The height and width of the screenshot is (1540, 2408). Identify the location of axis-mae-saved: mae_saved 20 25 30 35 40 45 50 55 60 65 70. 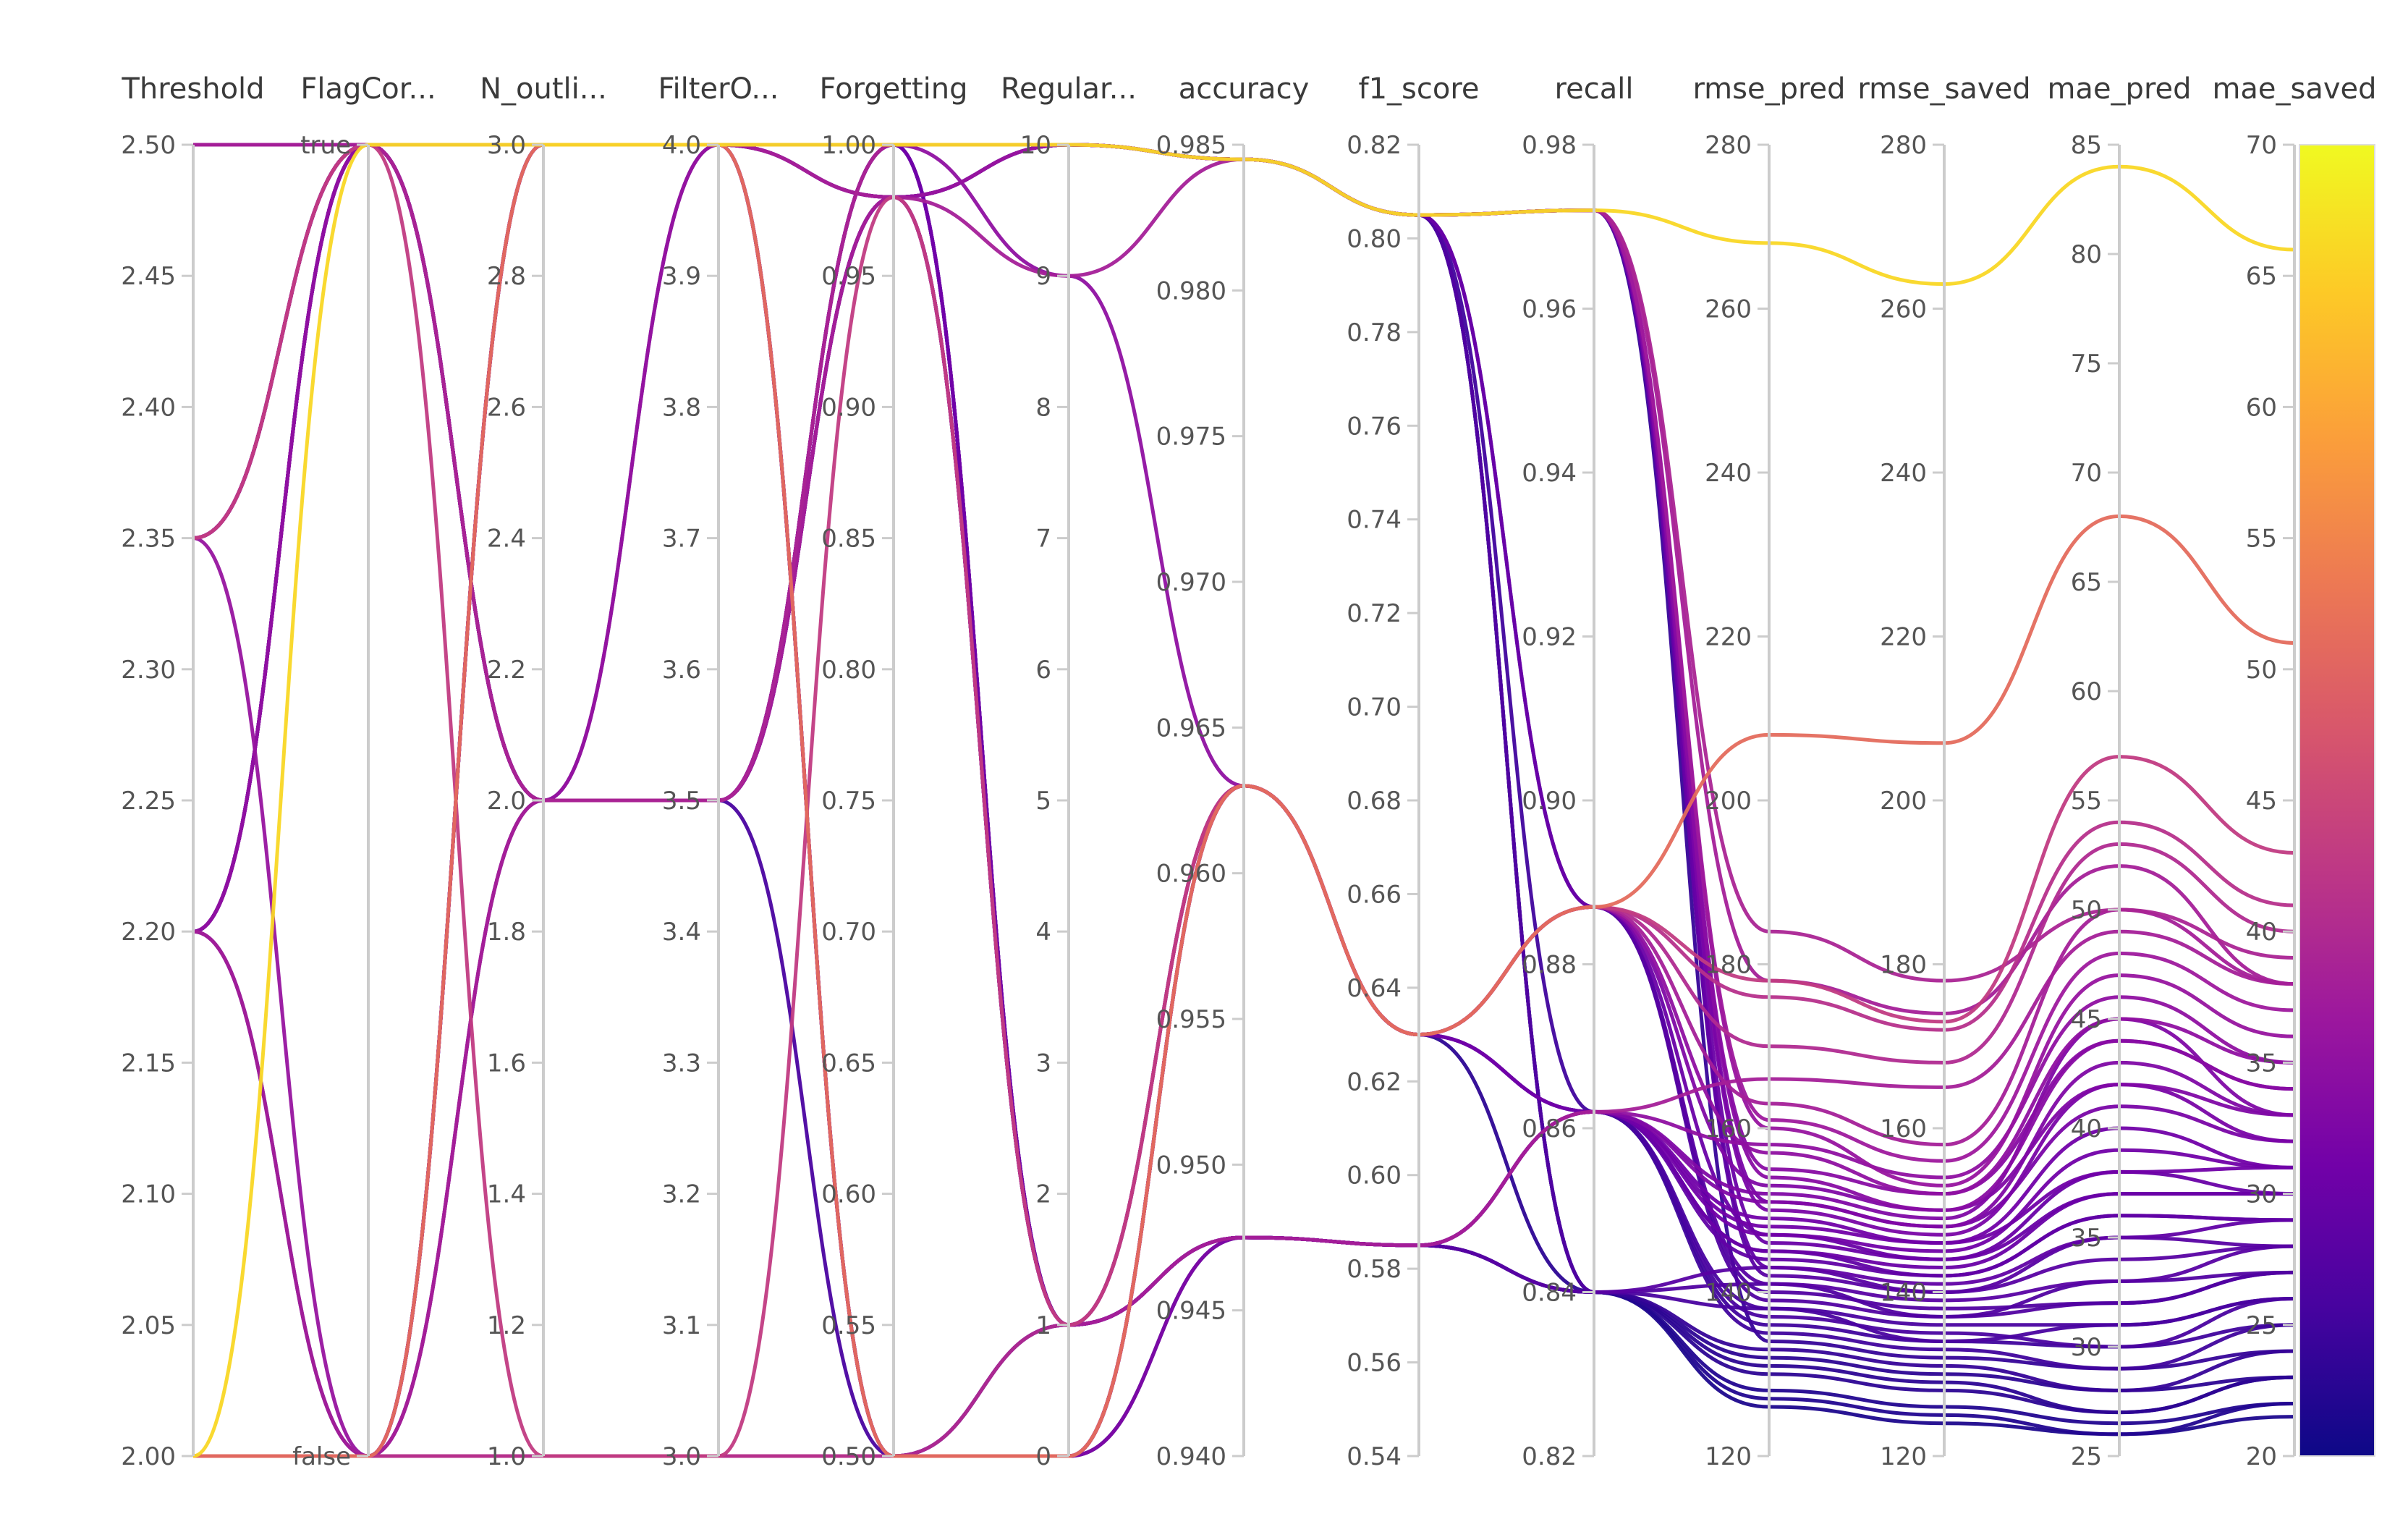
(2294, 771).